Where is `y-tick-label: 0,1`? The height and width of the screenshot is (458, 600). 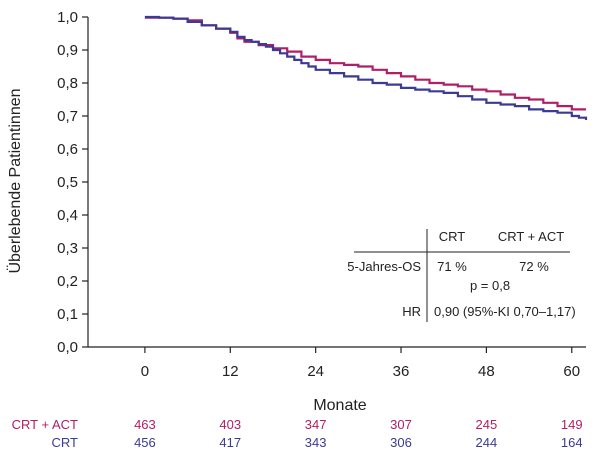 y-tick-label: 0,1 is located at coordinates (67, 314).